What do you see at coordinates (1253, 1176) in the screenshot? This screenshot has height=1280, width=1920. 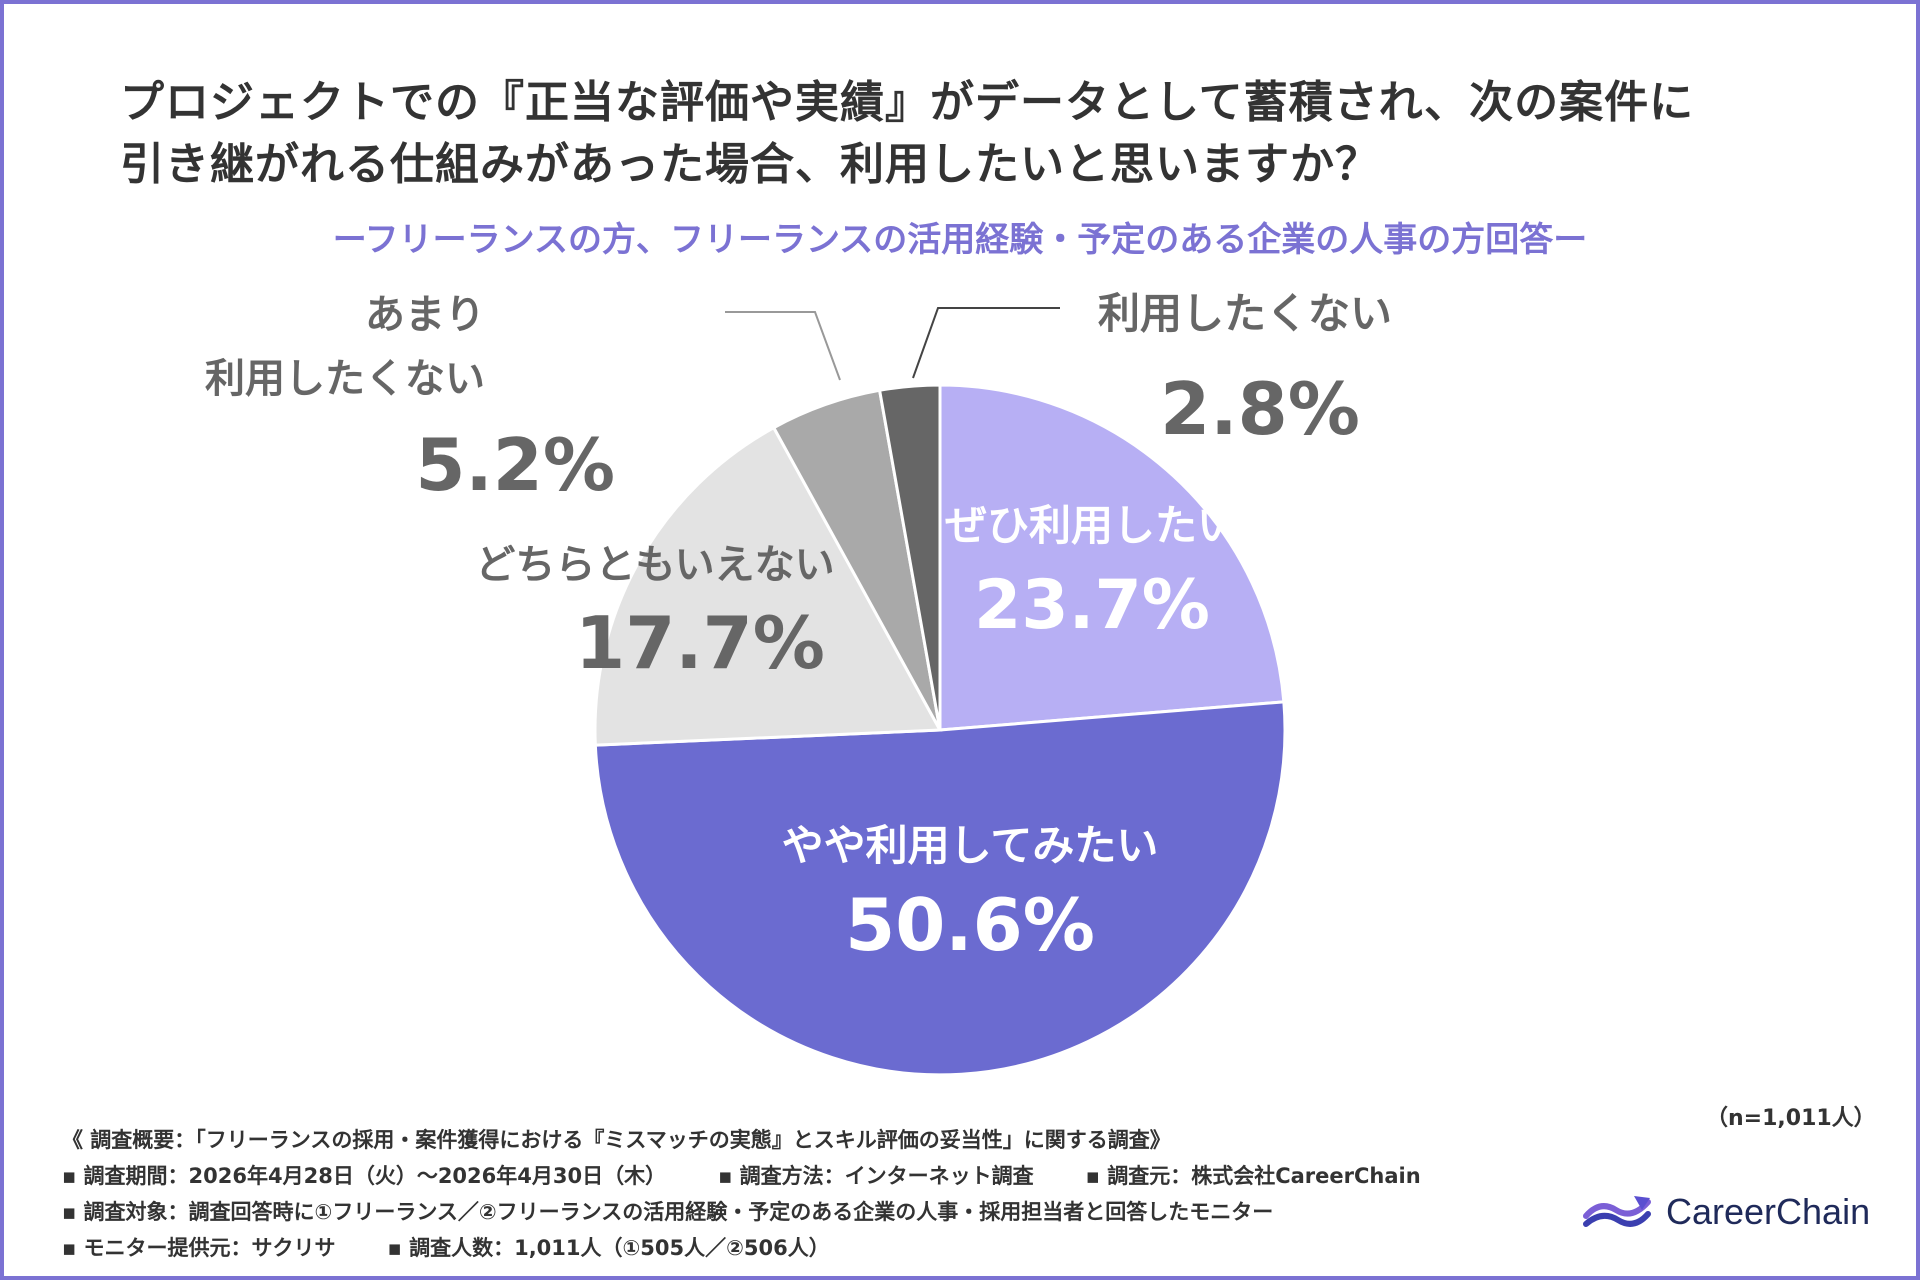 I see `survey-source: ▪ 調査元：株式会社CareerChain` at bounding box center [1253, 1176].